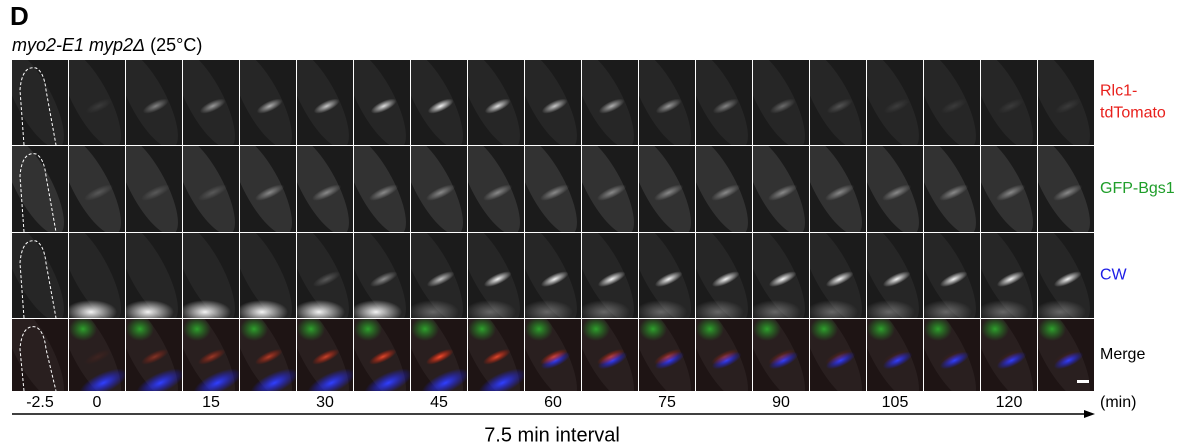 This screenshot has width=1191, height=448. What do you see at coordinates (97, 402) in the screenshot?
I see `time-label: 0` at bounding box center [97, 402].